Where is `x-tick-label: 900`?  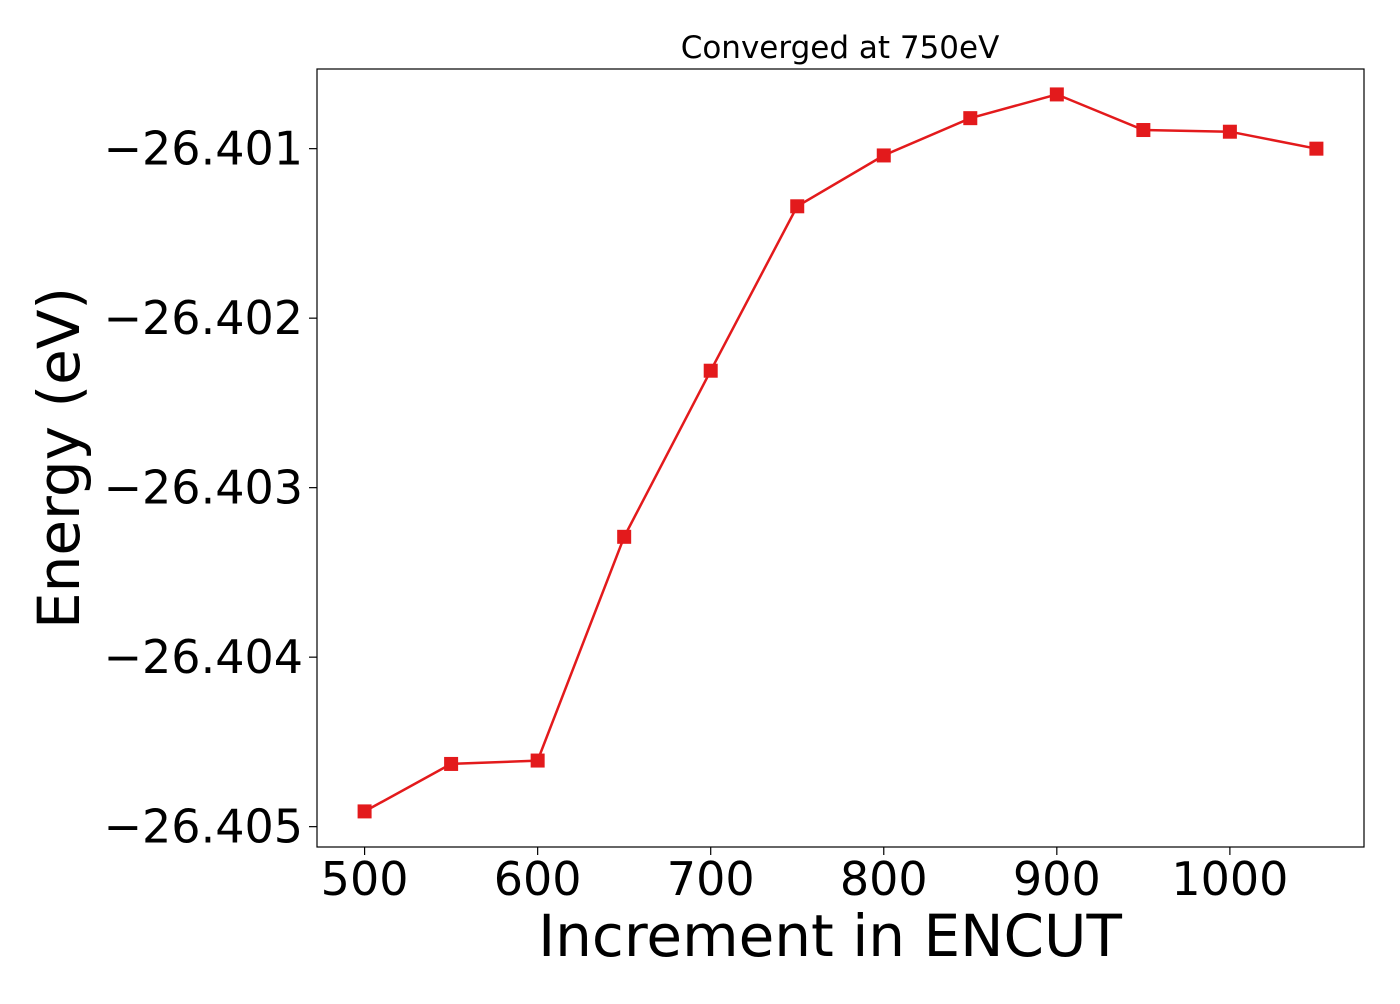
x-tick-label: 900 is located at coordinates (1057, 879).